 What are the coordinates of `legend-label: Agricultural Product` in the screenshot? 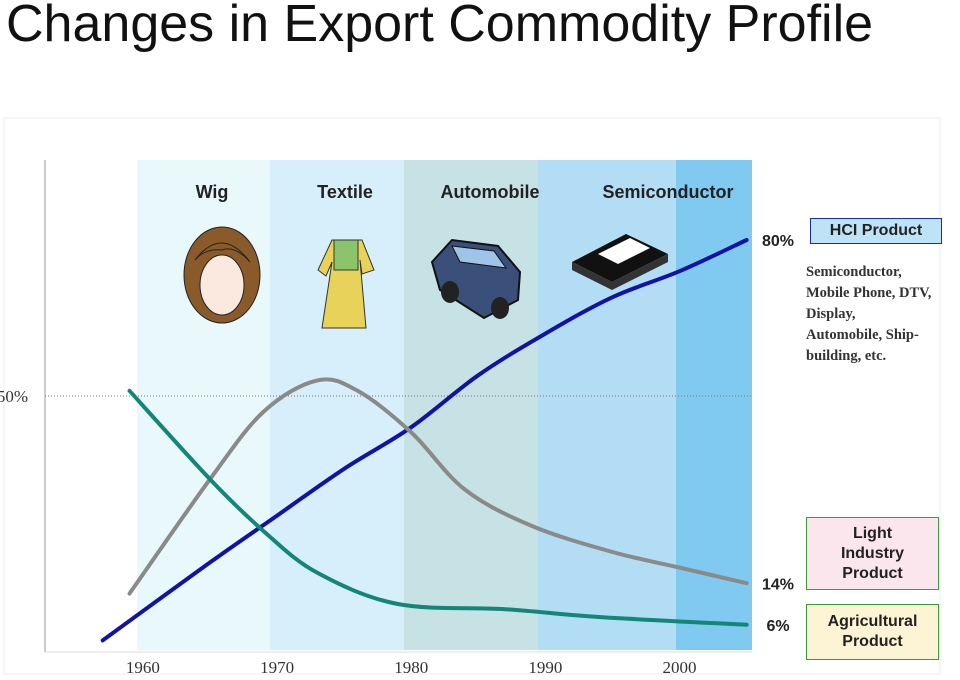 It's located at (872, 631).